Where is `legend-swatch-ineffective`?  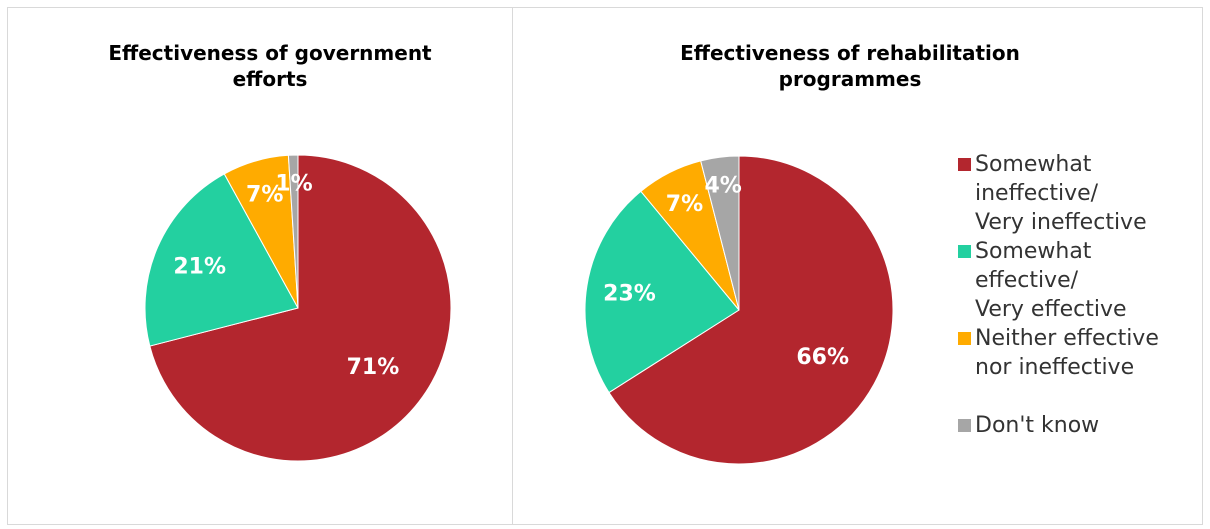
legend-swatch-ineffective is located at coordinates (964, 164).